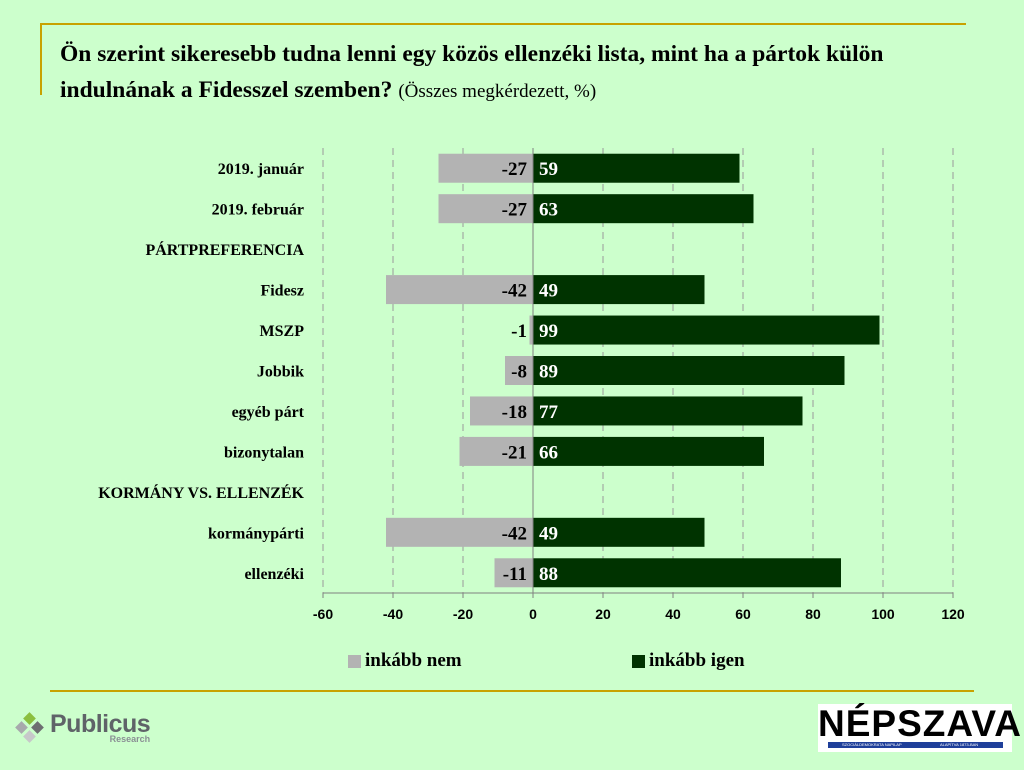 The height and width of the screenshot is (770, 1024). I want to click on category-label: kormánypárti, so click(256, 533).